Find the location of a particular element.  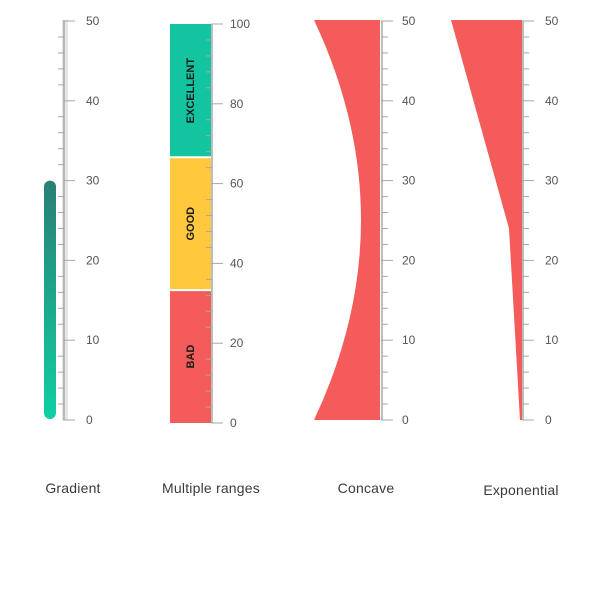

gradient-track is located at coordinates (65, 220).